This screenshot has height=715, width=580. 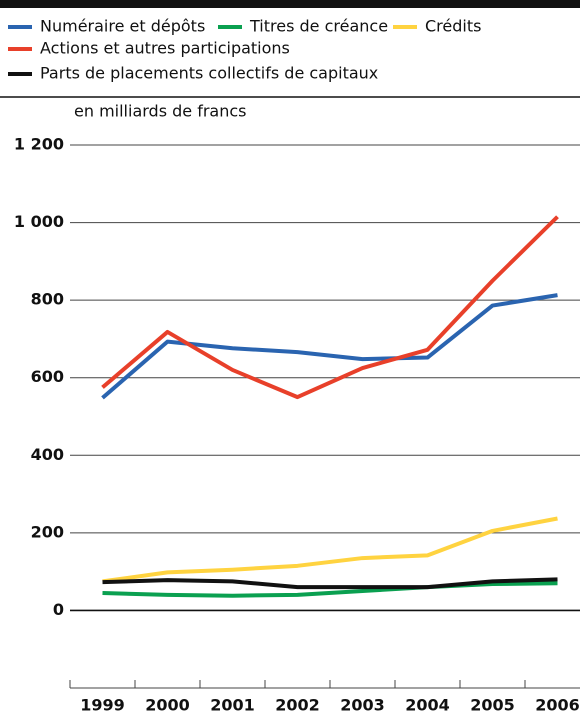 What do you see at coordinates (39, 144) in the screenshot?
I see `y-tick-label: 1 200` at bounding box center [39, 144].